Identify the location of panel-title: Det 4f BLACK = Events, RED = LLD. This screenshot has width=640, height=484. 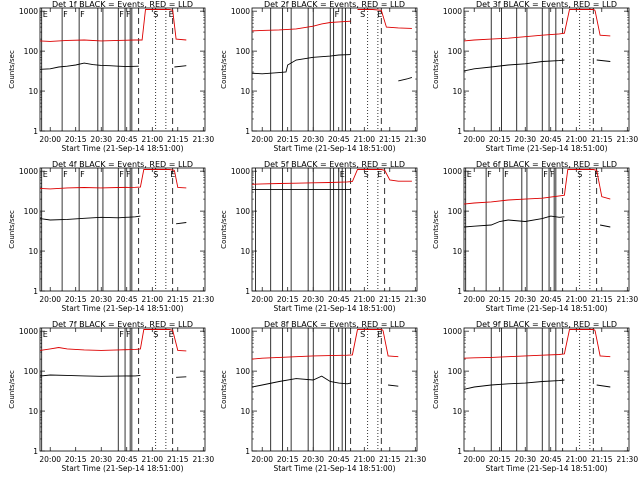
(122, 164).